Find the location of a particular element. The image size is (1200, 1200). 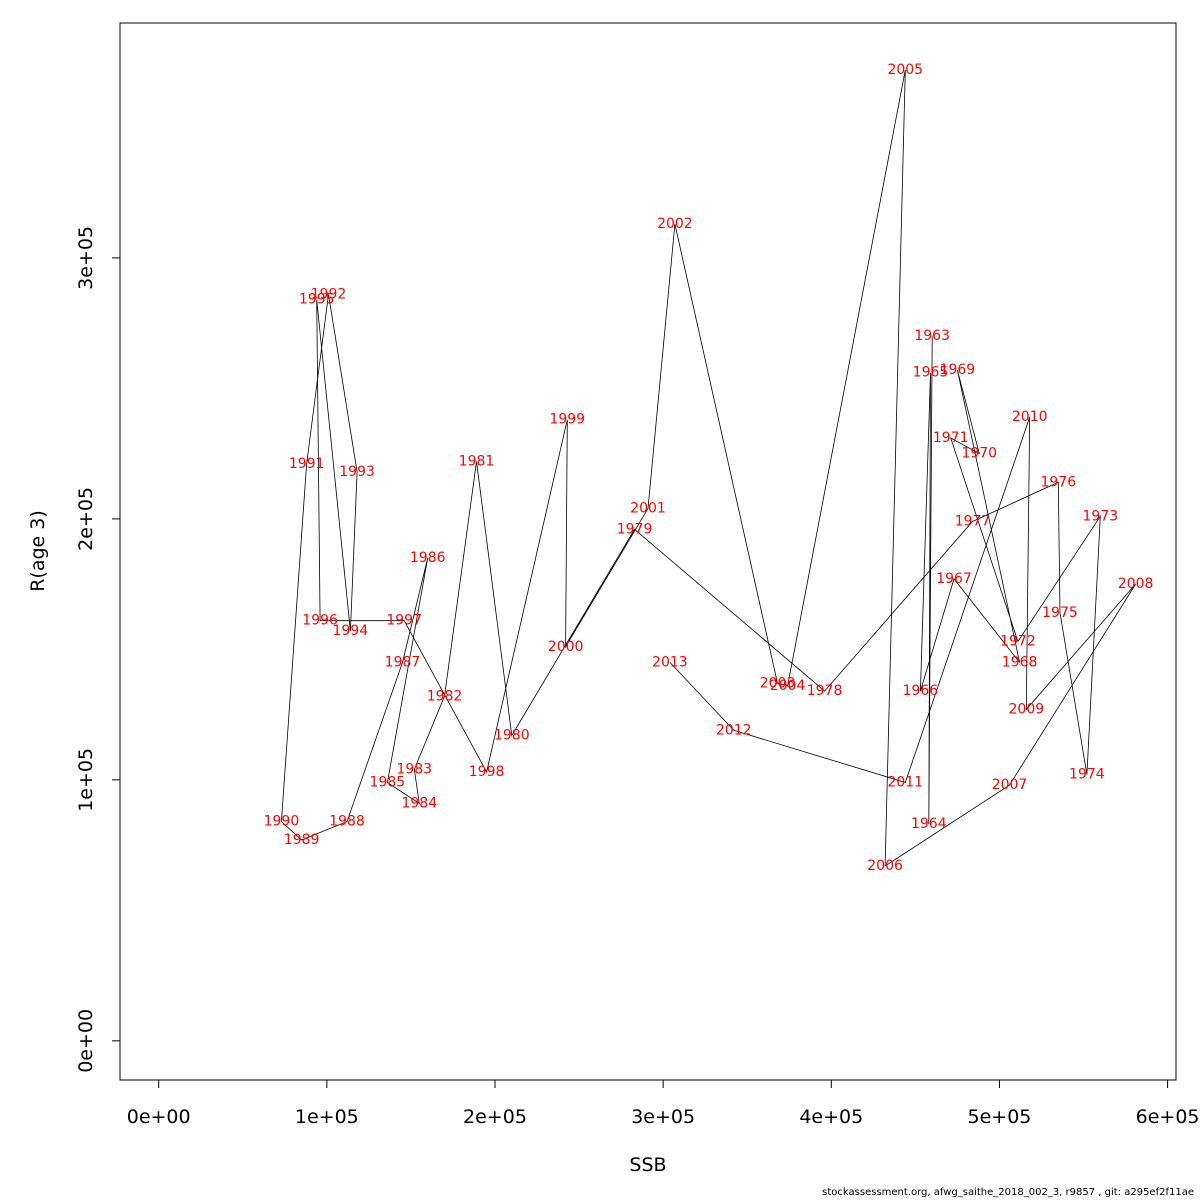

point-label-1995: 1995 is located at coordinates (317, 300).